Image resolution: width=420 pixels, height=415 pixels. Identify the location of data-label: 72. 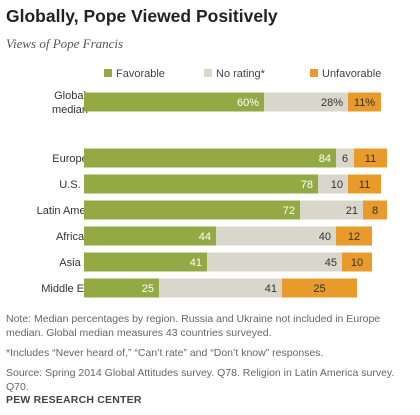
(289, 211).